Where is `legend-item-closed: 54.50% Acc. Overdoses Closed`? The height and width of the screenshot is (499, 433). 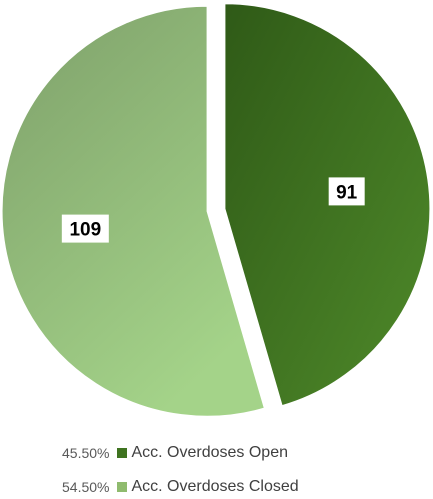
legend-item-closed: 54.50% Acc. Overdoses Closed is located at coordinates (180, 487).